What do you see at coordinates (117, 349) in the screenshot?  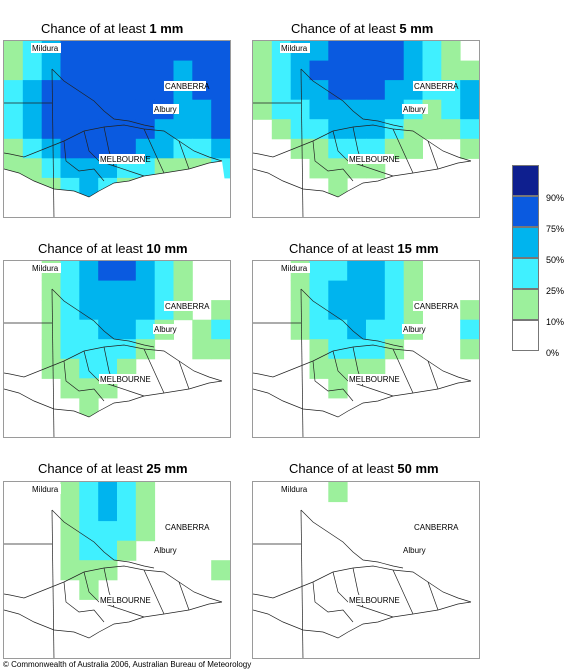 I see `map-panel-10mm: Mildura CANBERRA Albury MELBOURNE` at bounding box center [117, 349].